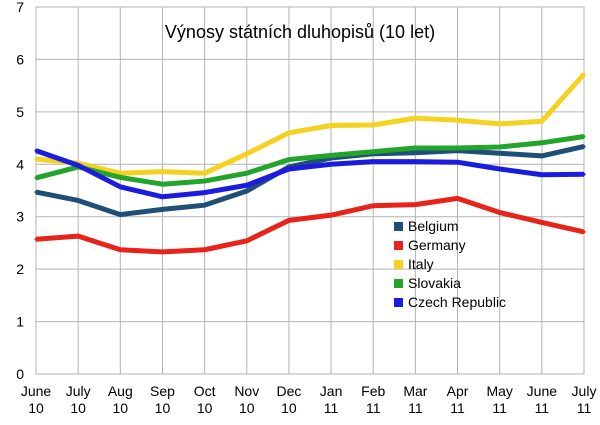 This screenshot has height=425, width=600. Describe the element at coordinates (20, 322) in the screenshot. I see `y-tick-label: 1` at that location.